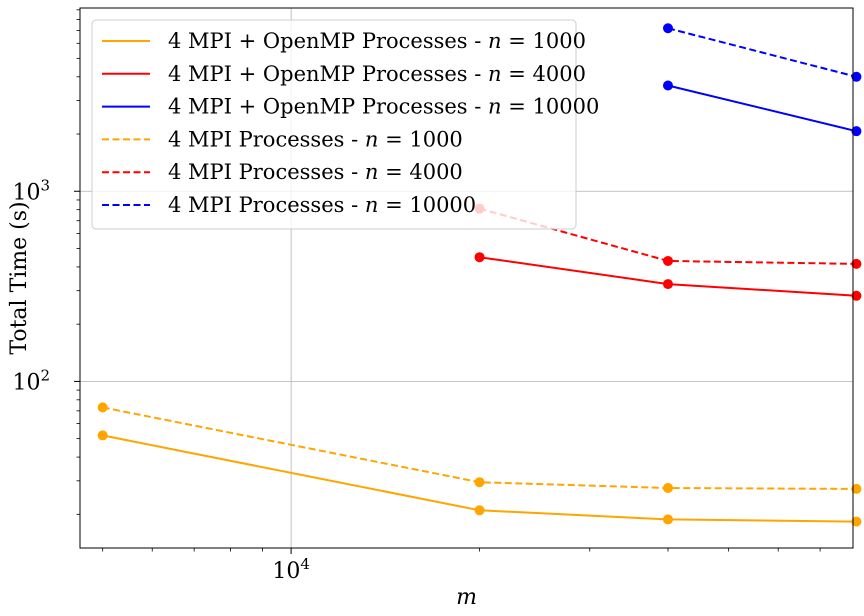  I want to click on y-tick-label: 10², so click(31, 380).